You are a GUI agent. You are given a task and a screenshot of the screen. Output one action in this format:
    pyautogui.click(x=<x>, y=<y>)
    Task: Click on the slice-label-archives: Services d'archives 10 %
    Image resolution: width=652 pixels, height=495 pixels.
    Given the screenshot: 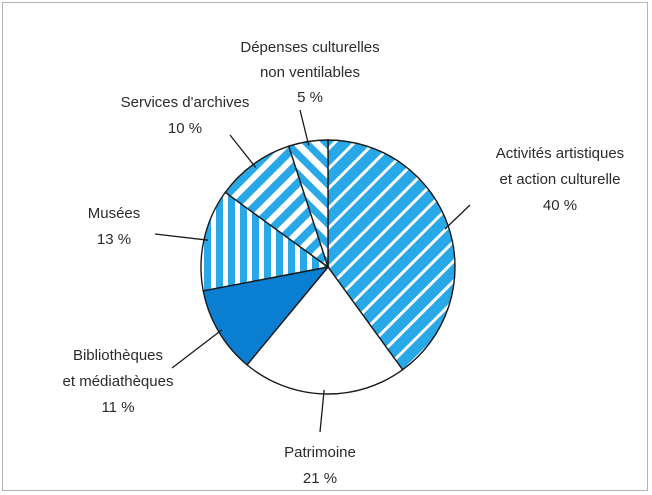 What is the action you would take?
    pyautogui.click(x=185, y=115)
    